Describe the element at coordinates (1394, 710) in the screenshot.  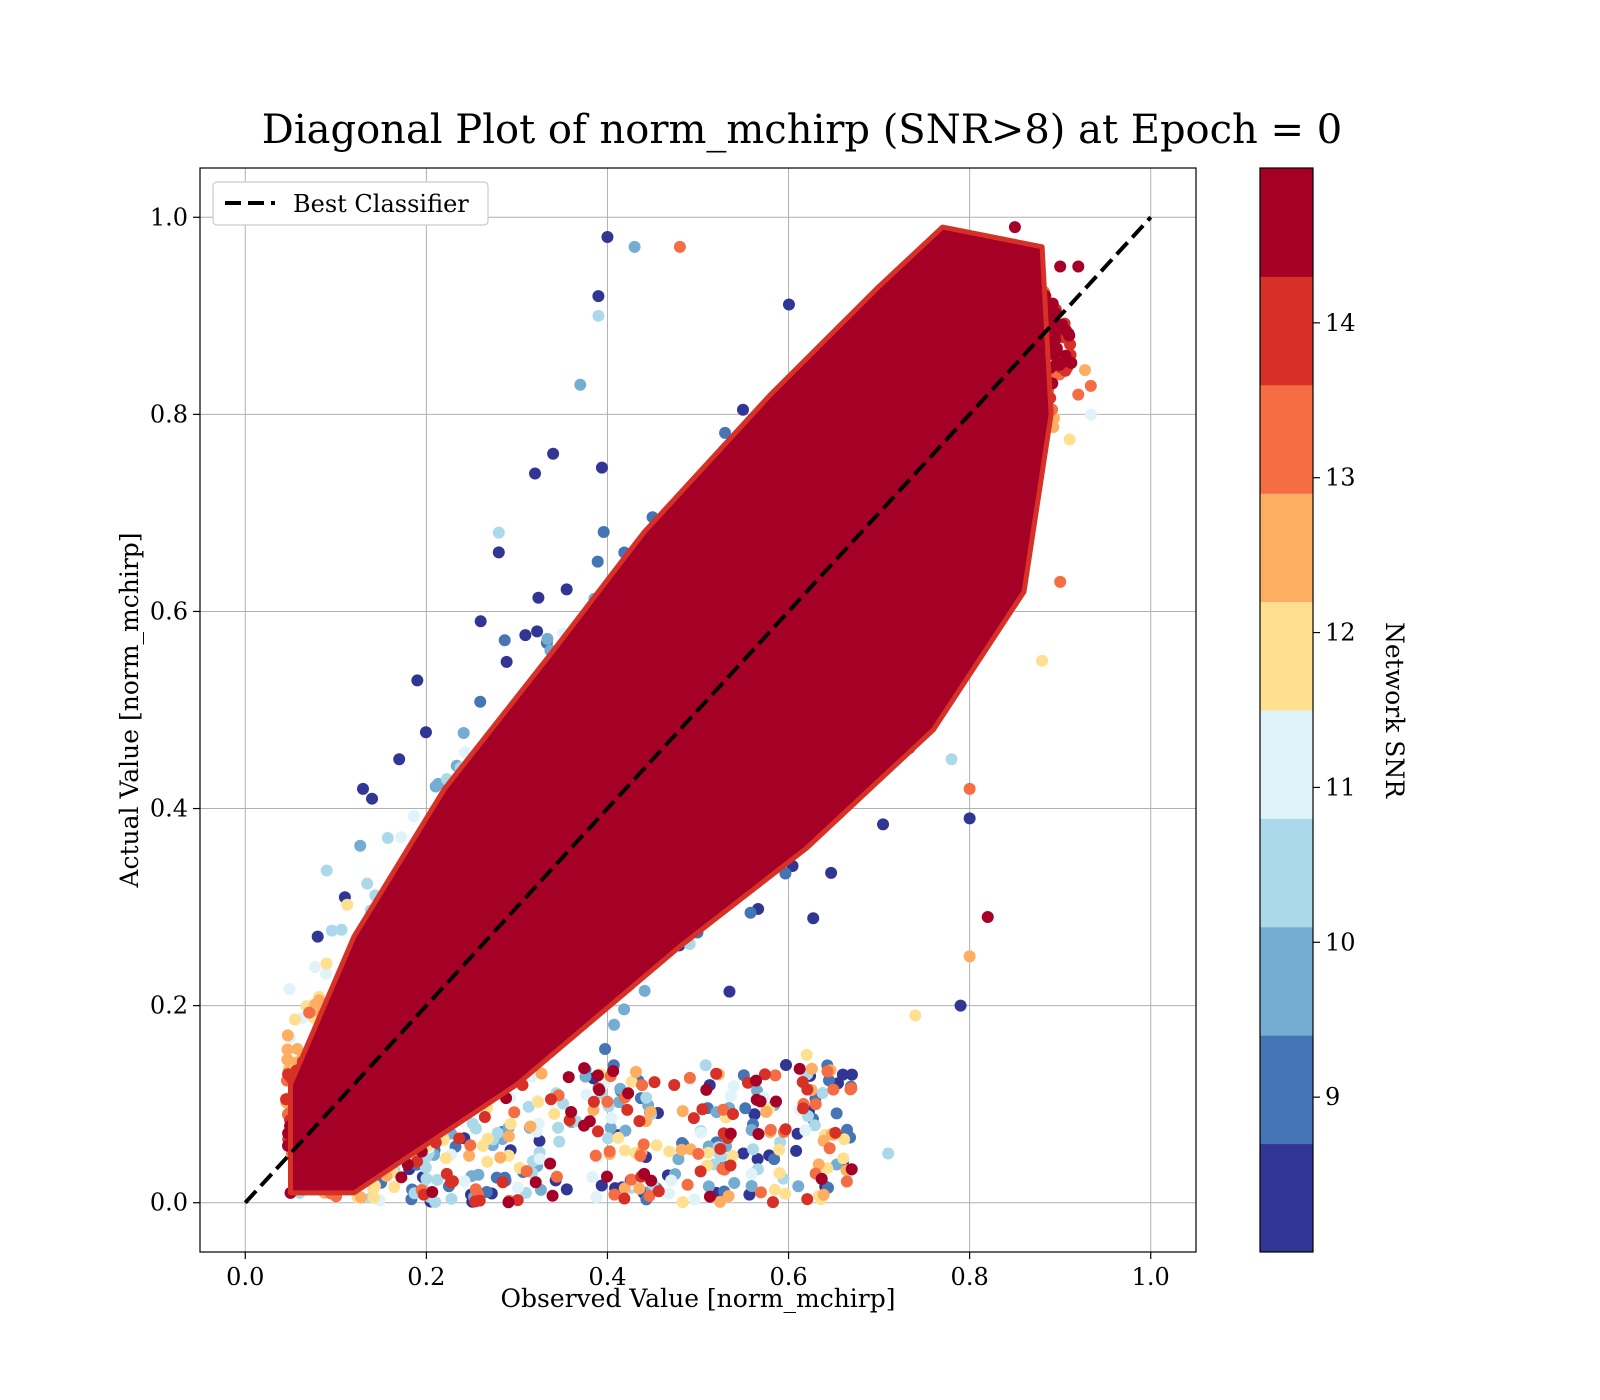
I see `colorbar-label: Network SNR` at that location.